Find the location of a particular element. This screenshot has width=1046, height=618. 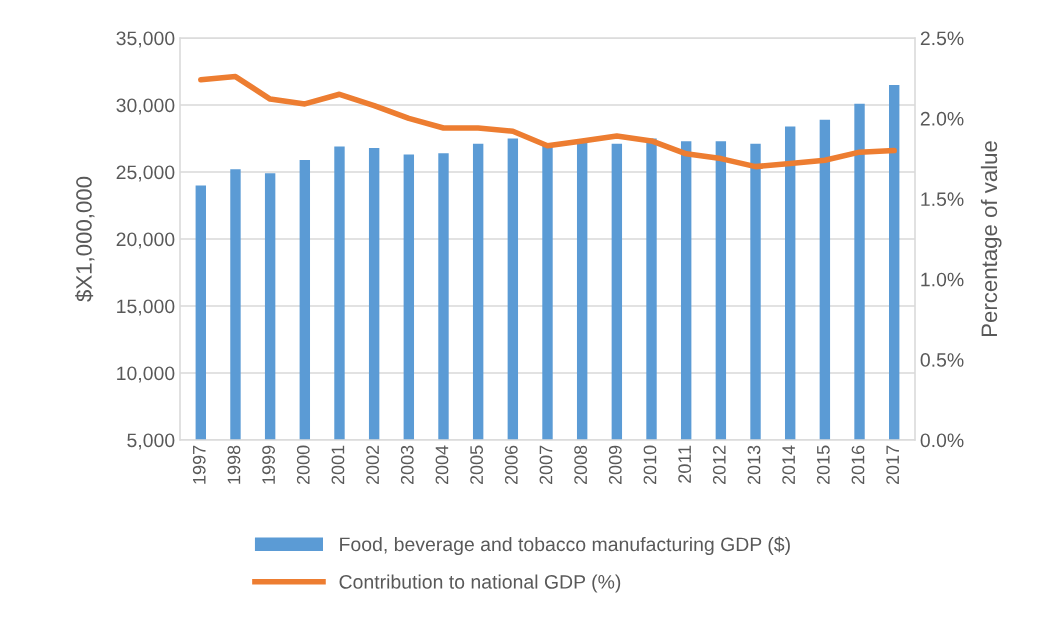

x-tick-label: 2009 is located at coordinates (615, 465).